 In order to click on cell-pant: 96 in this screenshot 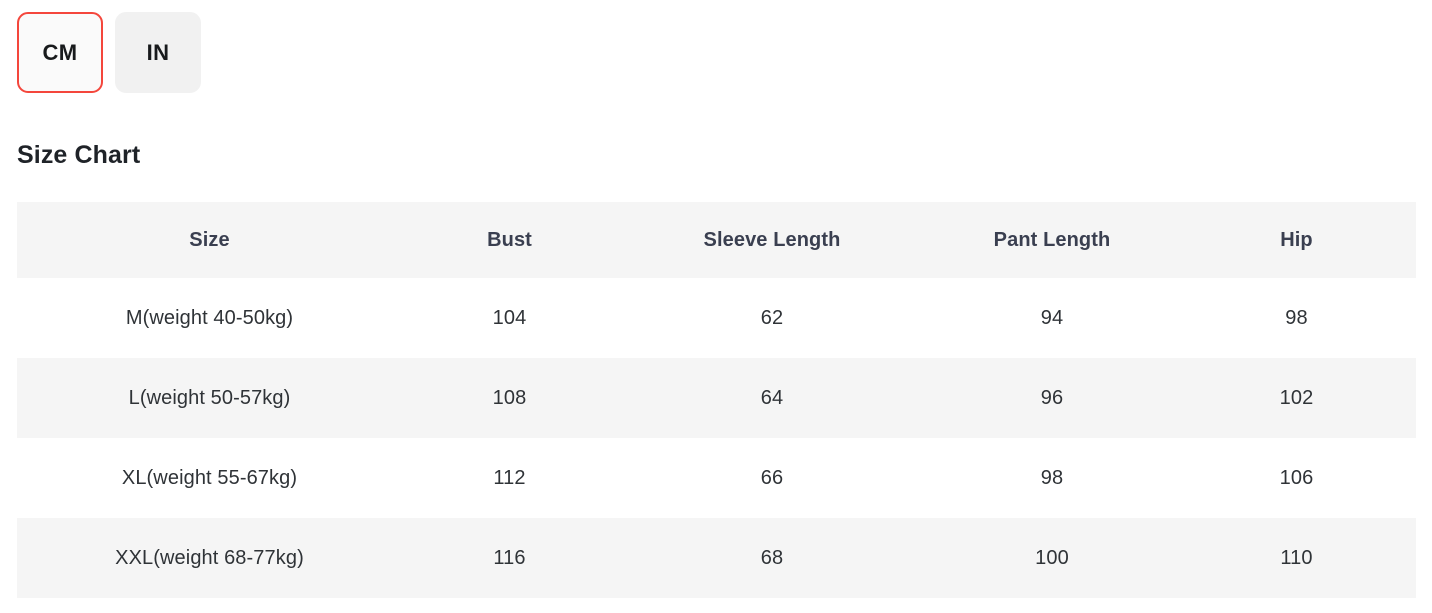, I will do `click(1052, 397)`.